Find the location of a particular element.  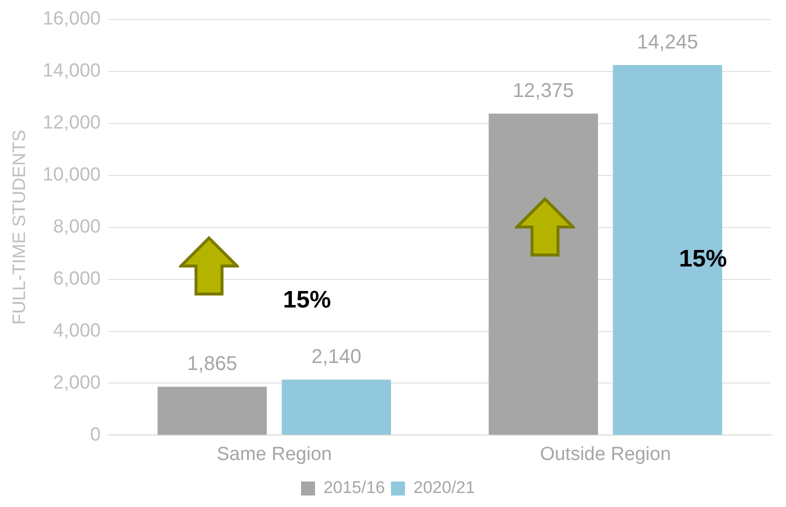

y-tick-label: 16,000 is located at coordinates (71, 19).